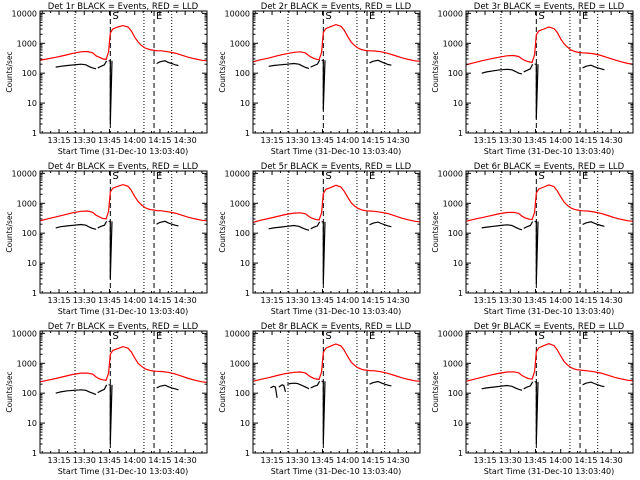  Describe the element at coordinates (336, 327) in the screenshot. I see `panel-title: Det 8r BLACK = Events, RED = LLD` at that location.